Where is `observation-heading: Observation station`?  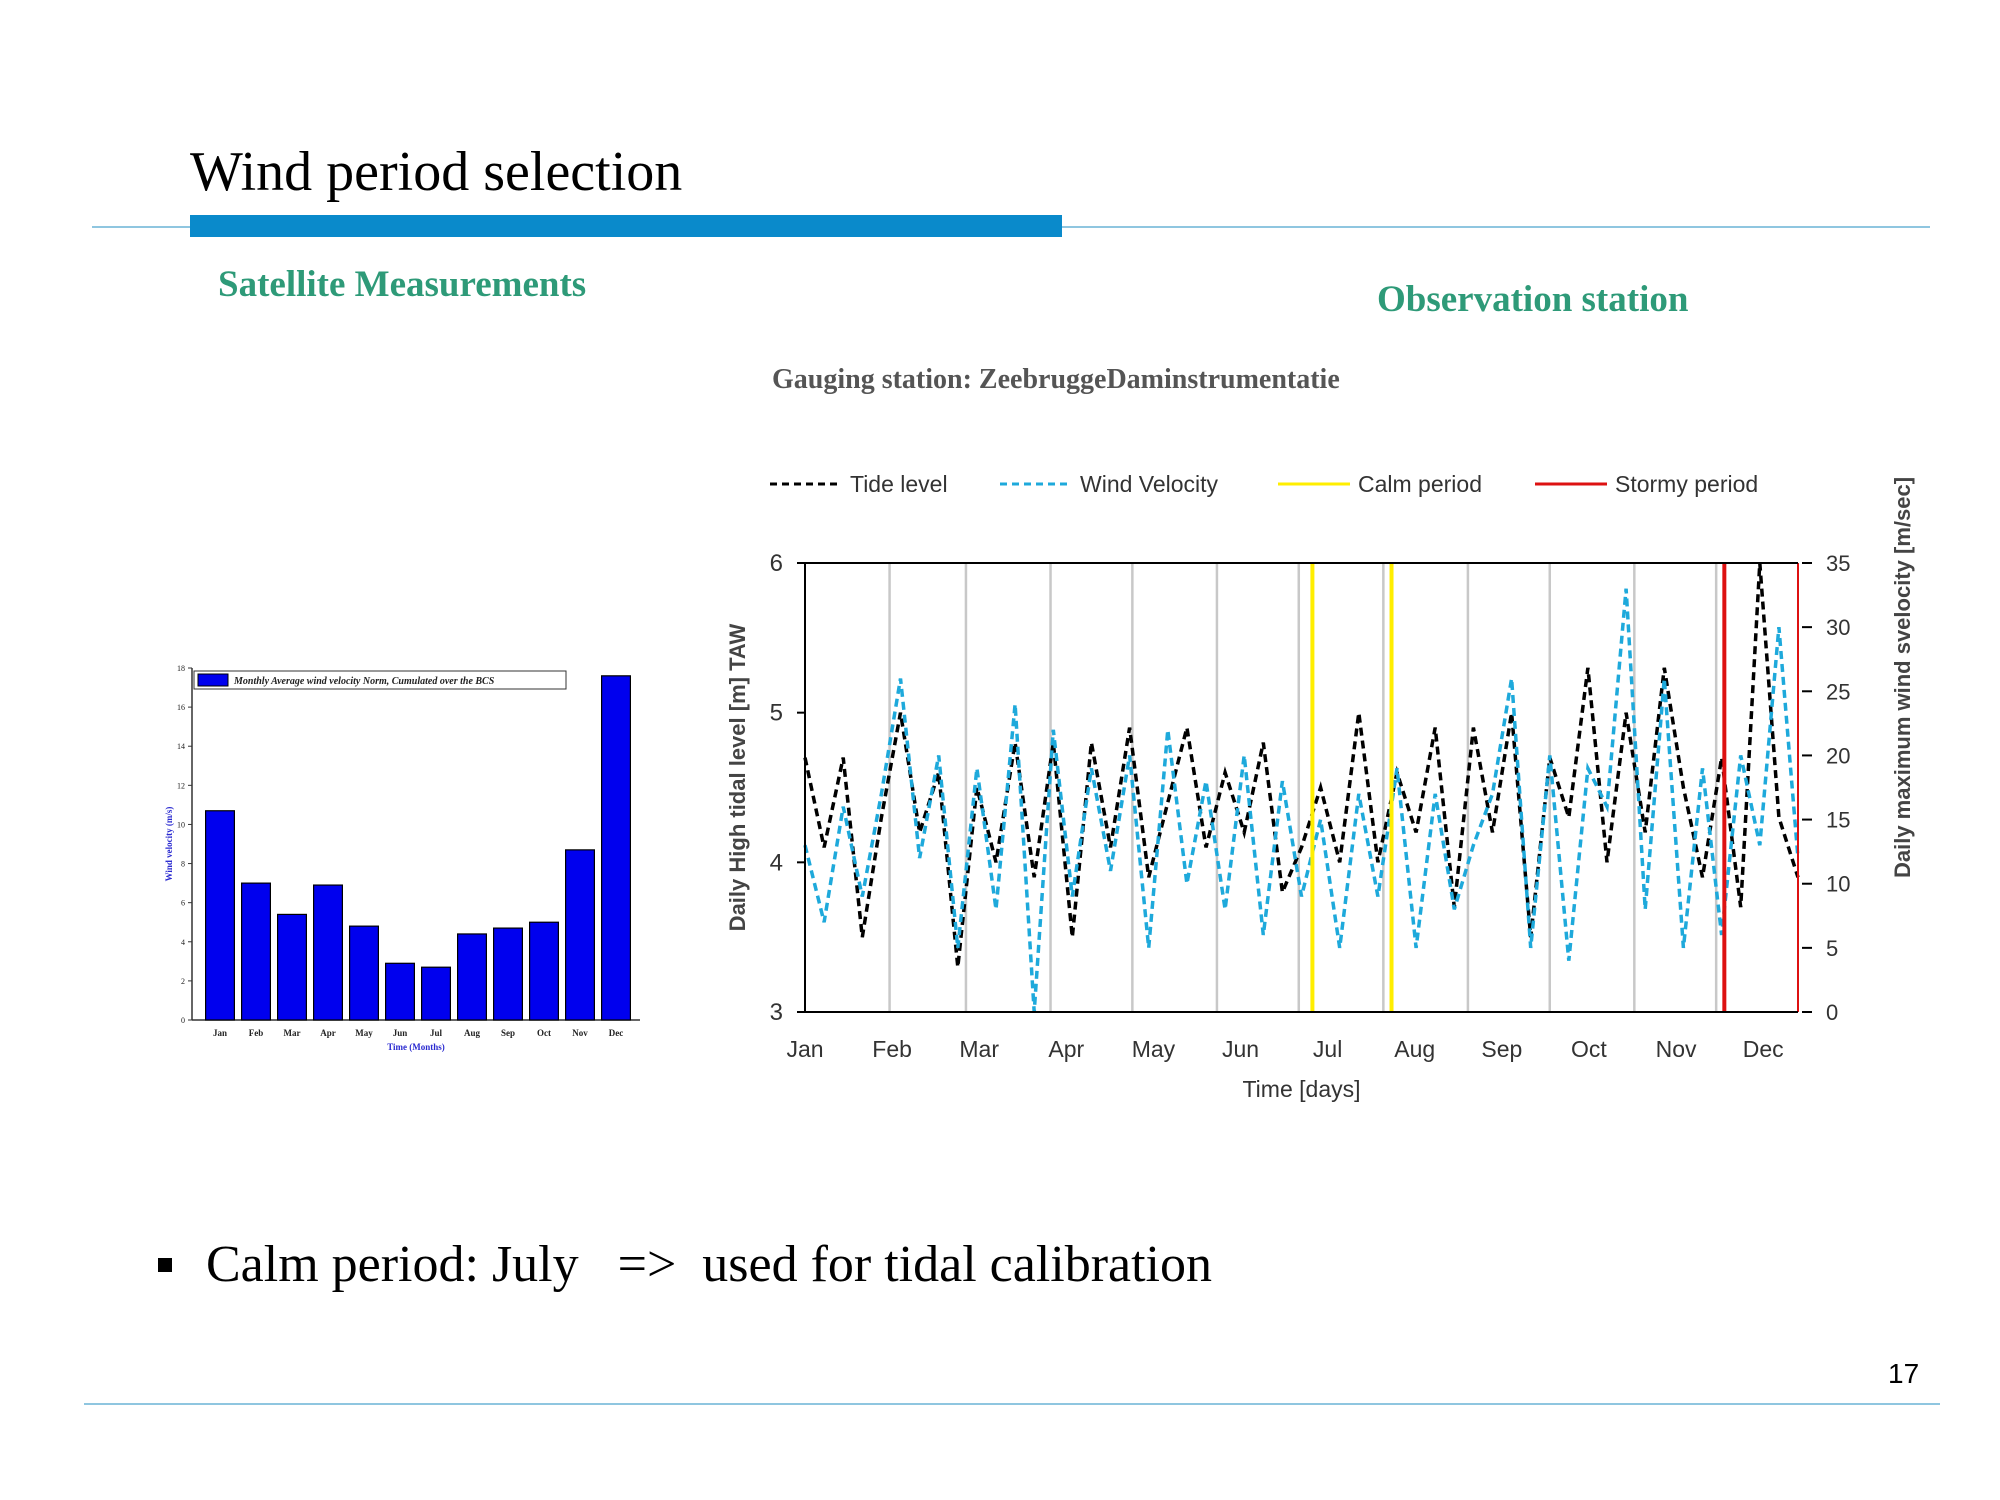 observation-heading: Observation station is located at coordinates (1533, 299).